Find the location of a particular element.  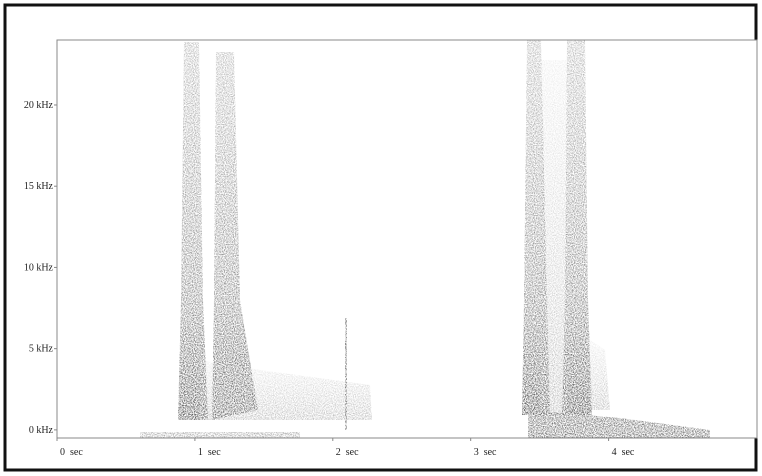

y-tick-label: 5 kHz is located at coordinates (41, 349).